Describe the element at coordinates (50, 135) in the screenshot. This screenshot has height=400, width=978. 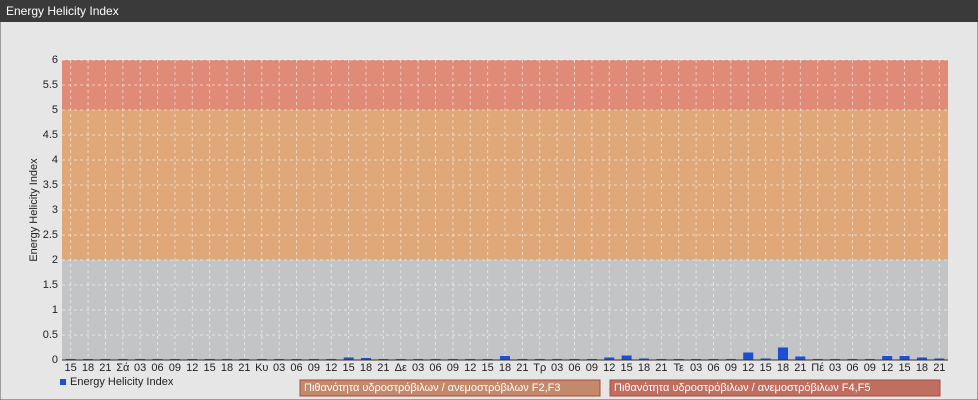
I see `y-tick-label: 4.5` at that location.